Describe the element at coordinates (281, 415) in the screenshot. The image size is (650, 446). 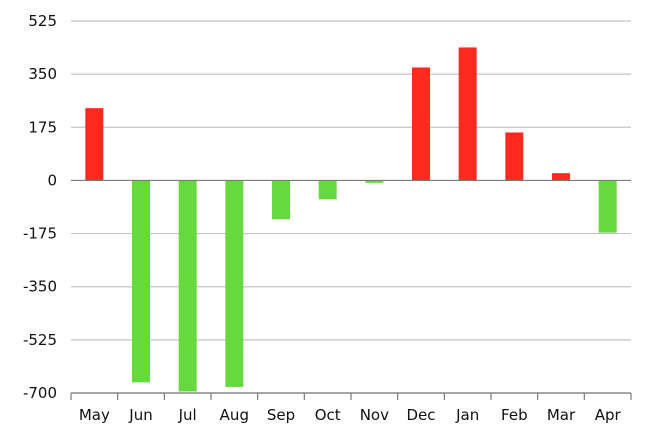
I see `x-tick-label: Sep` at that location.